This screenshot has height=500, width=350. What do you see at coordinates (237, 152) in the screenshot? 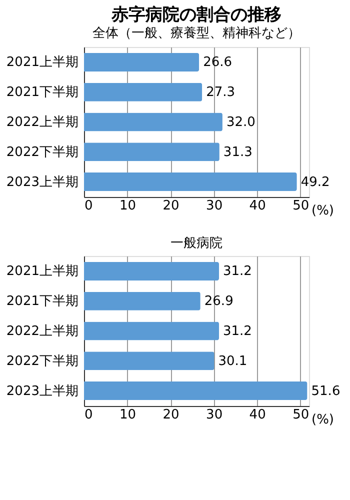
I see `data-label: 31.3` at bounding box center [237, 152].